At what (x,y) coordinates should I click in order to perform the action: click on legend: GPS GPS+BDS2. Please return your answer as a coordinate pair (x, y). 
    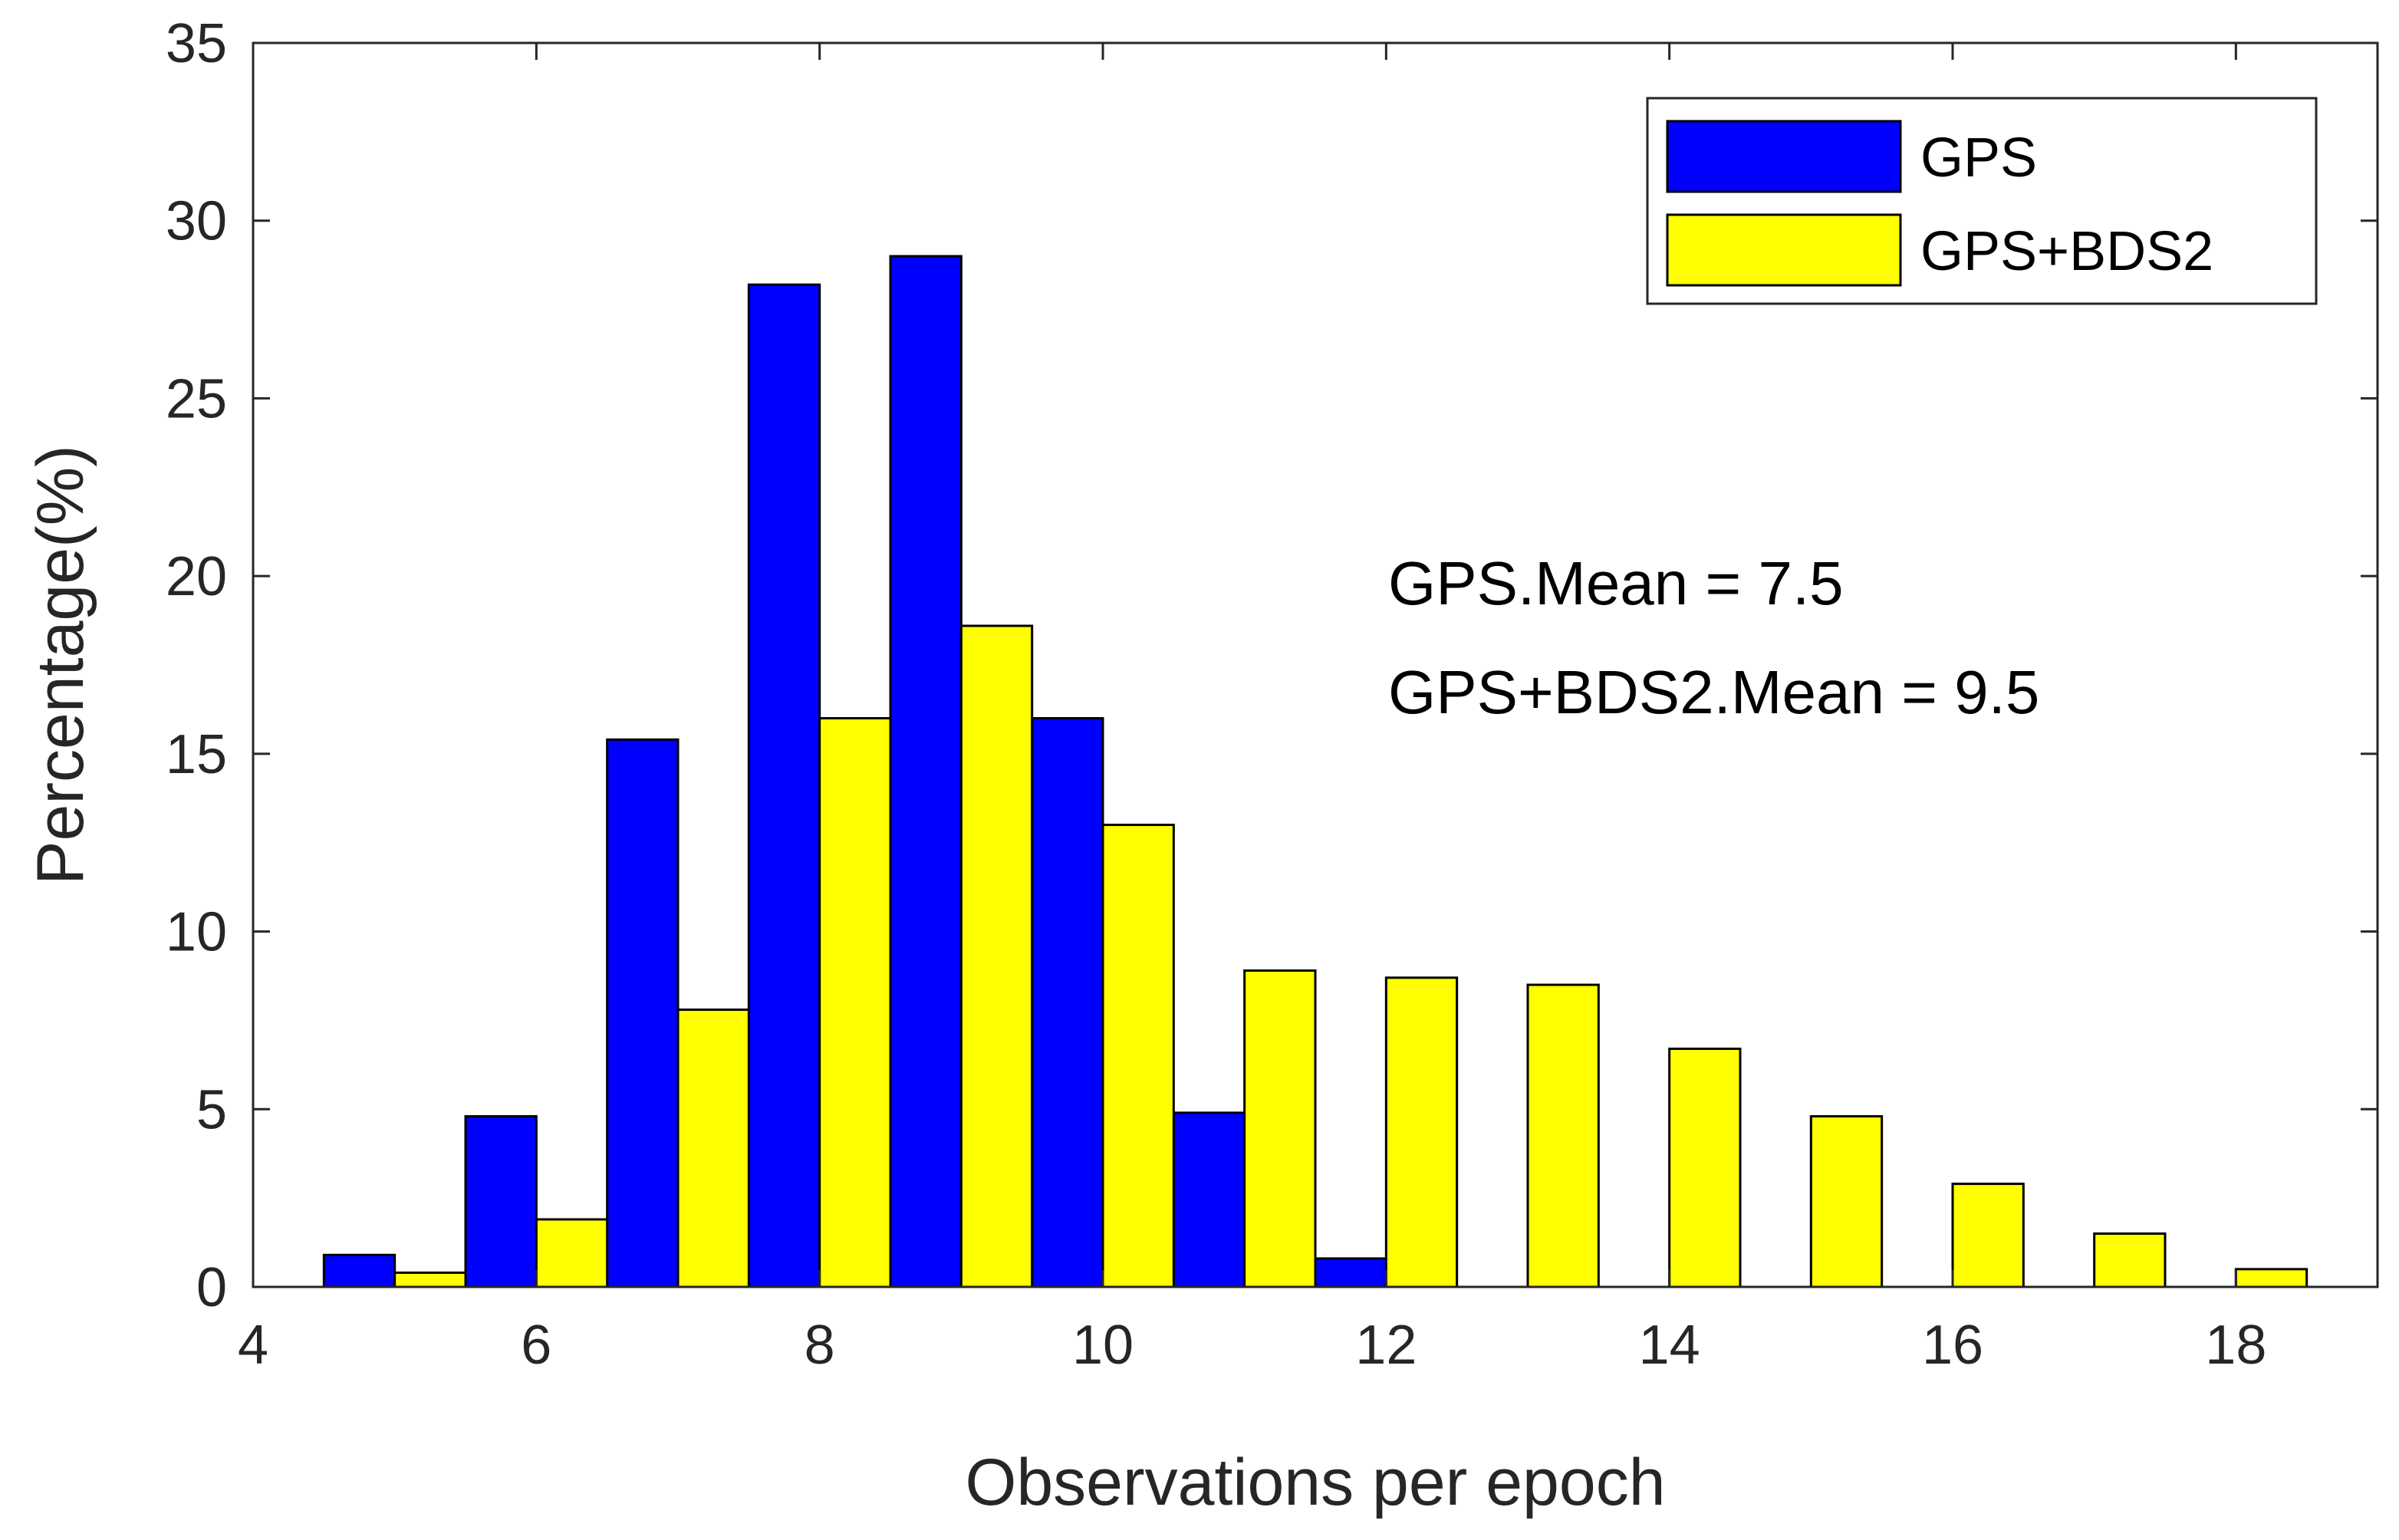
    Looking at the image, I should click on (1982, 201).